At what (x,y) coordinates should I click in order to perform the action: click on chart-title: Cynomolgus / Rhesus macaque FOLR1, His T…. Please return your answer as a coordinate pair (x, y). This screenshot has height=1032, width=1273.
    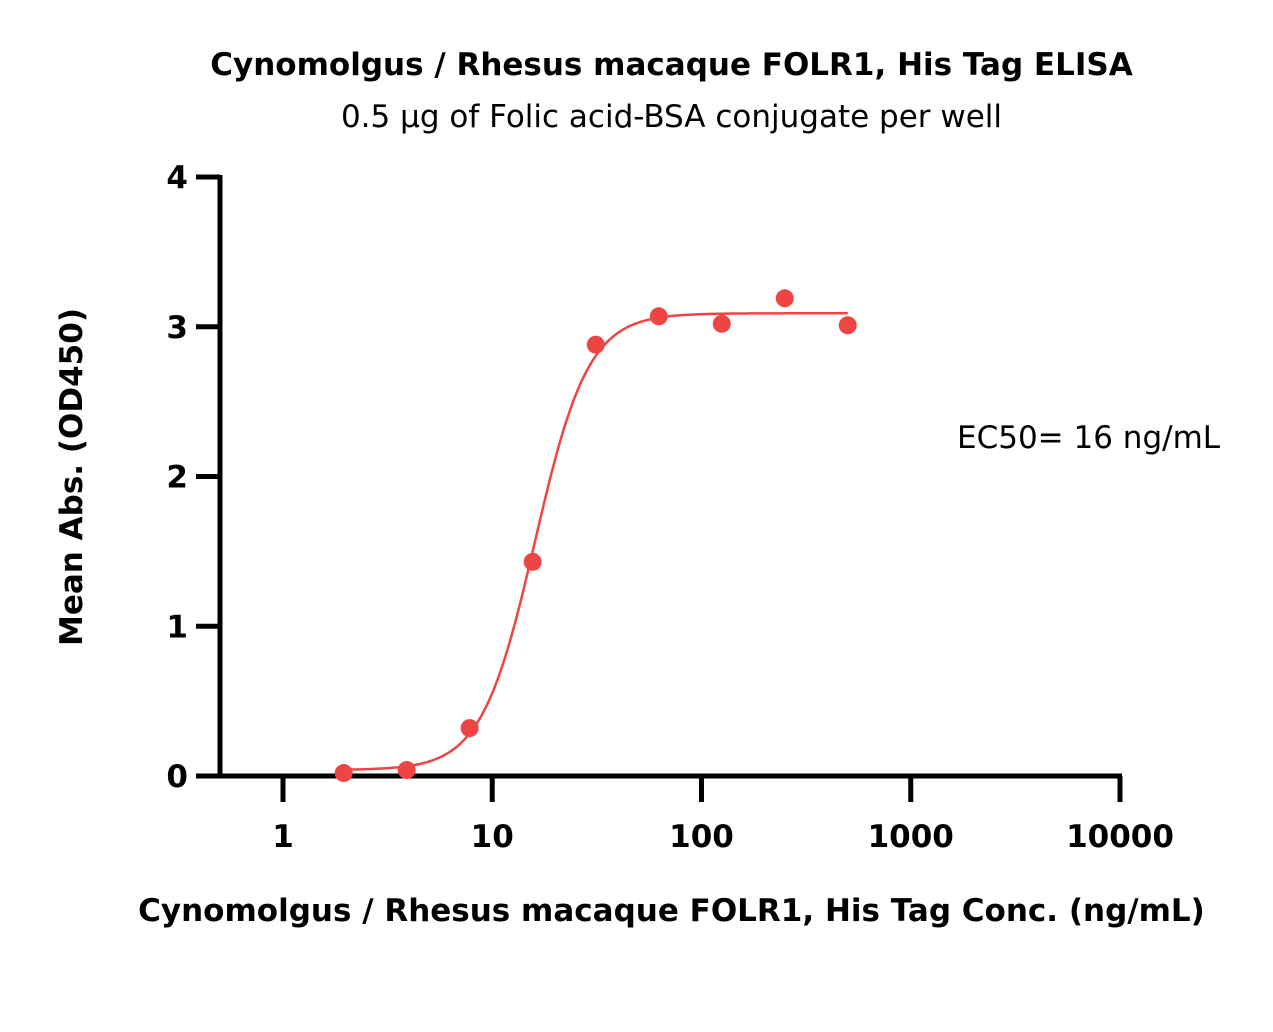
    Looking at the image, I should click on (671, 65).